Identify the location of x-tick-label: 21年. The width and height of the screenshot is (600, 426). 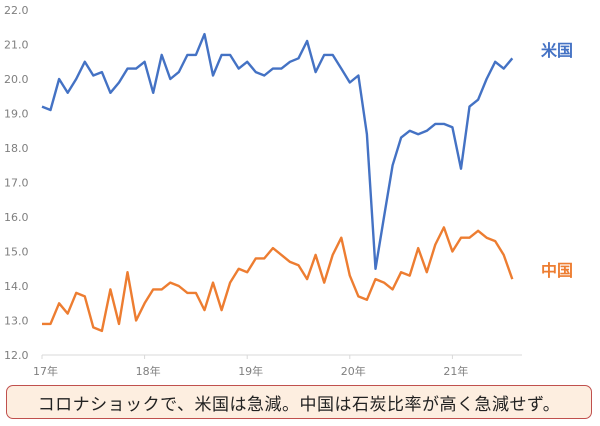
(455, 371).